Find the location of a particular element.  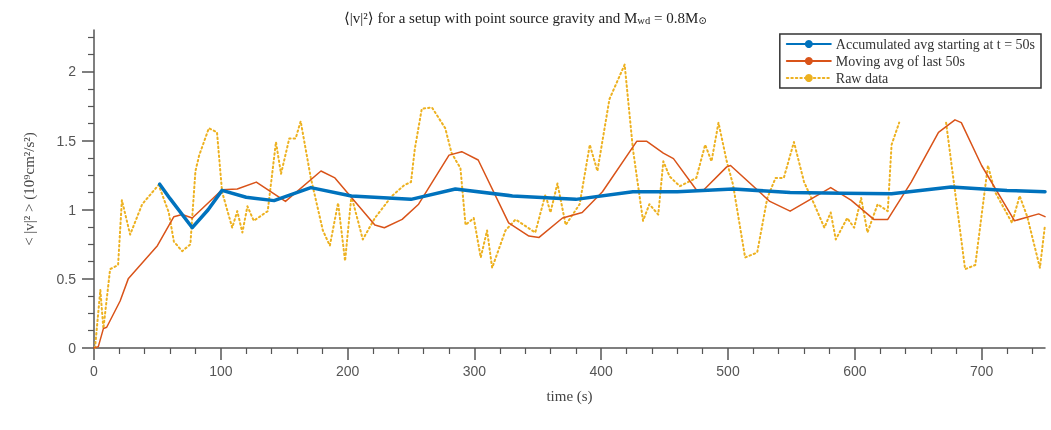

legend-label: Raw data is located at coordinates (862, 78).